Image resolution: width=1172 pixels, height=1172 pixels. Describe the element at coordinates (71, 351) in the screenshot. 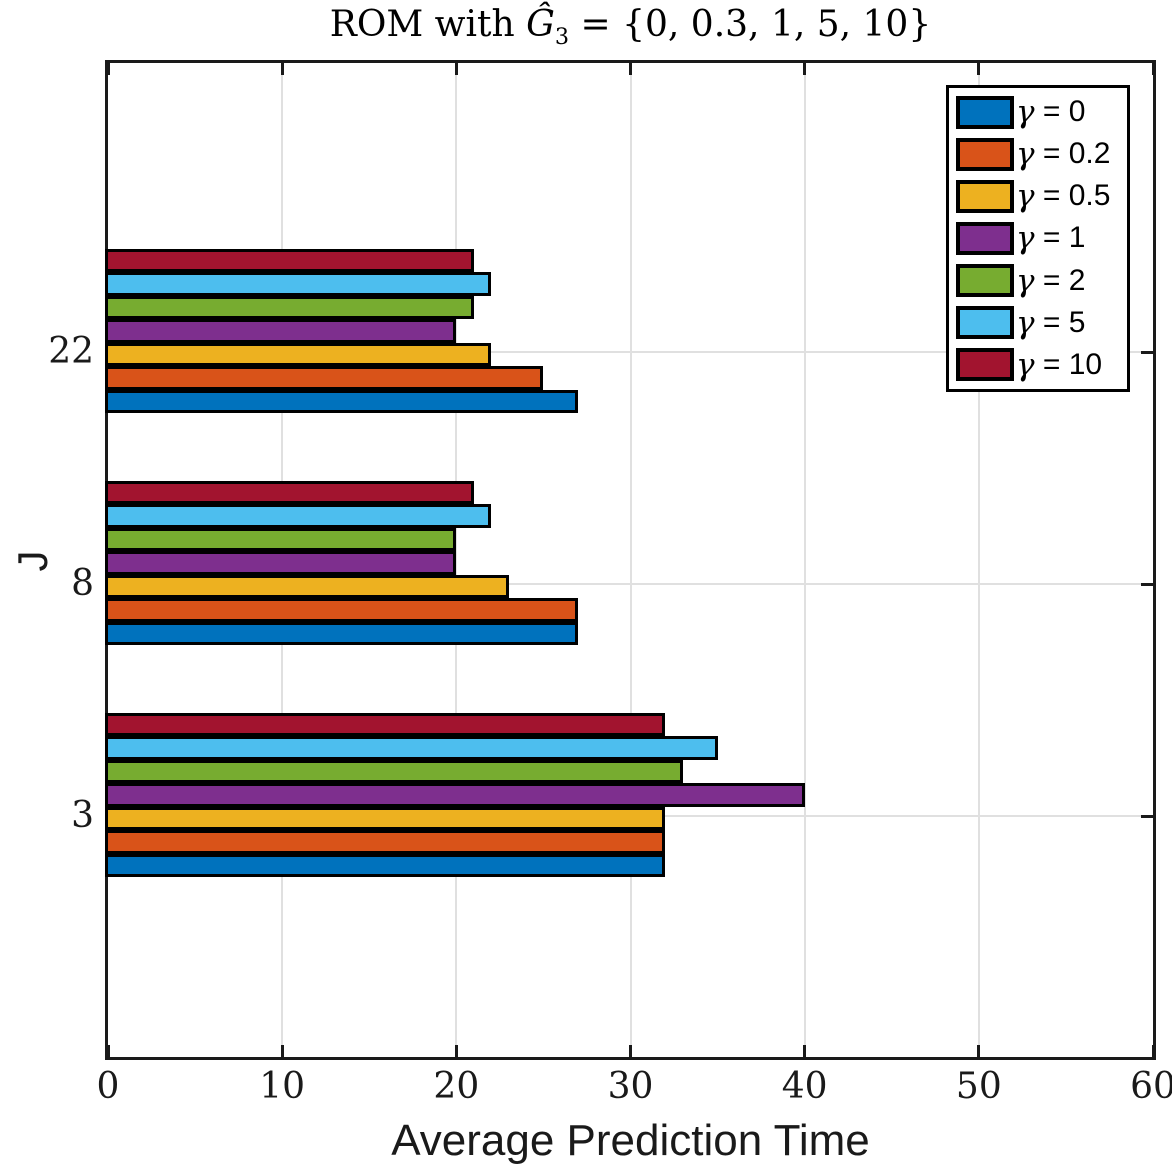

I see `y-tick-label: 22` at that location.